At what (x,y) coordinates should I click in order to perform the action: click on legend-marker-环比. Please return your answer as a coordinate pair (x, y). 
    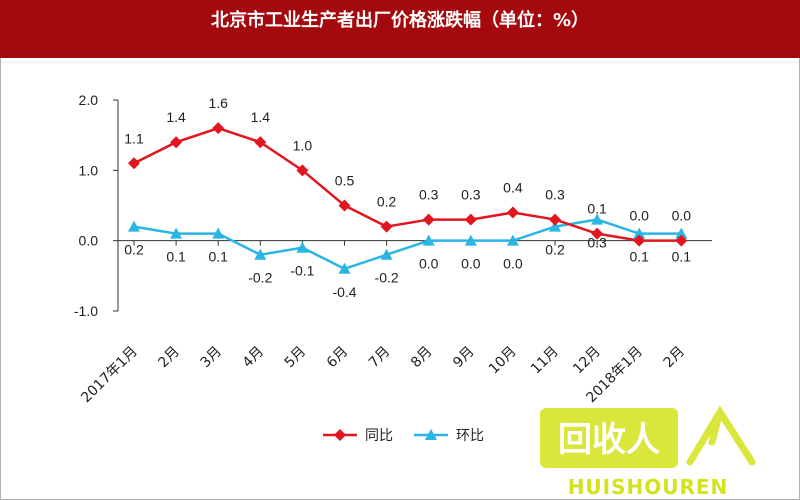
    Looking at the image, I should click on (431, 434).